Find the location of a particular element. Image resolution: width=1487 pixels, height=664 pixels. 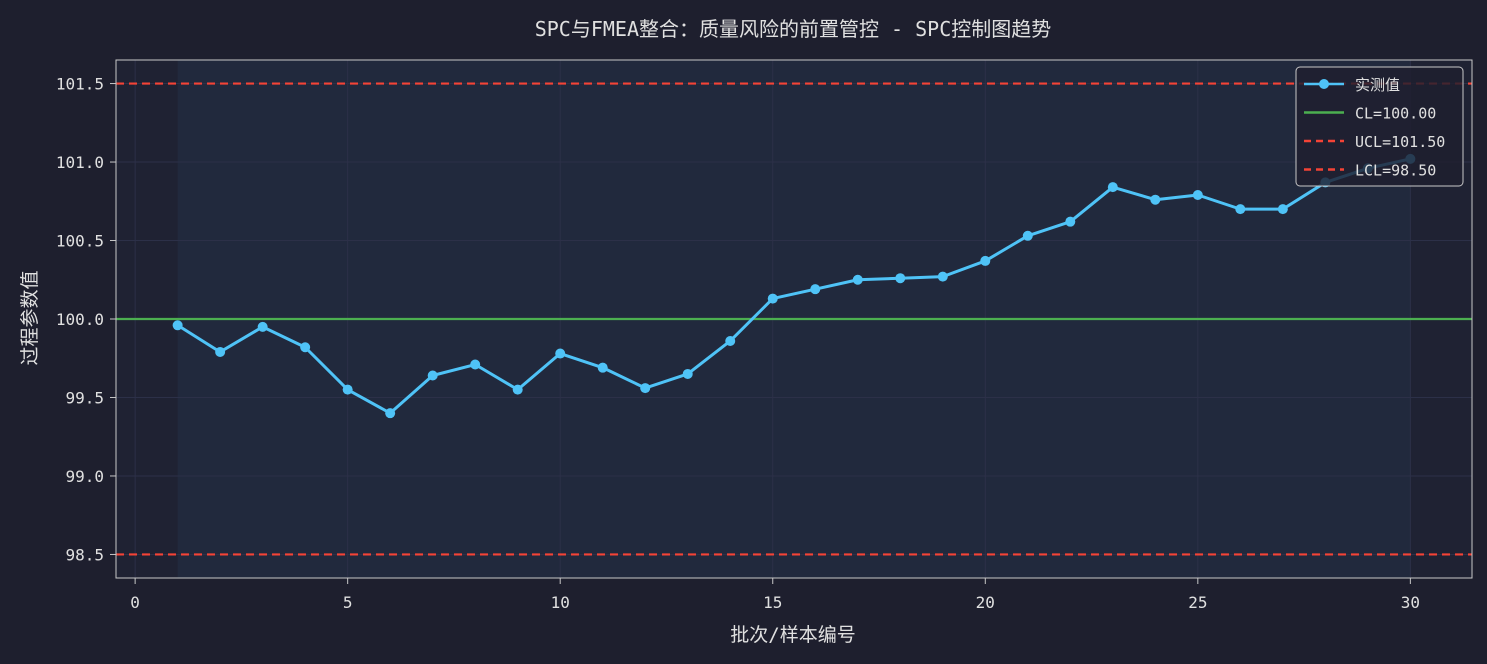

y-axis-ticks: 98.5 99.0 99.5 100.0 100.5 101.0 101.5 is located at coordinates (86, 319).